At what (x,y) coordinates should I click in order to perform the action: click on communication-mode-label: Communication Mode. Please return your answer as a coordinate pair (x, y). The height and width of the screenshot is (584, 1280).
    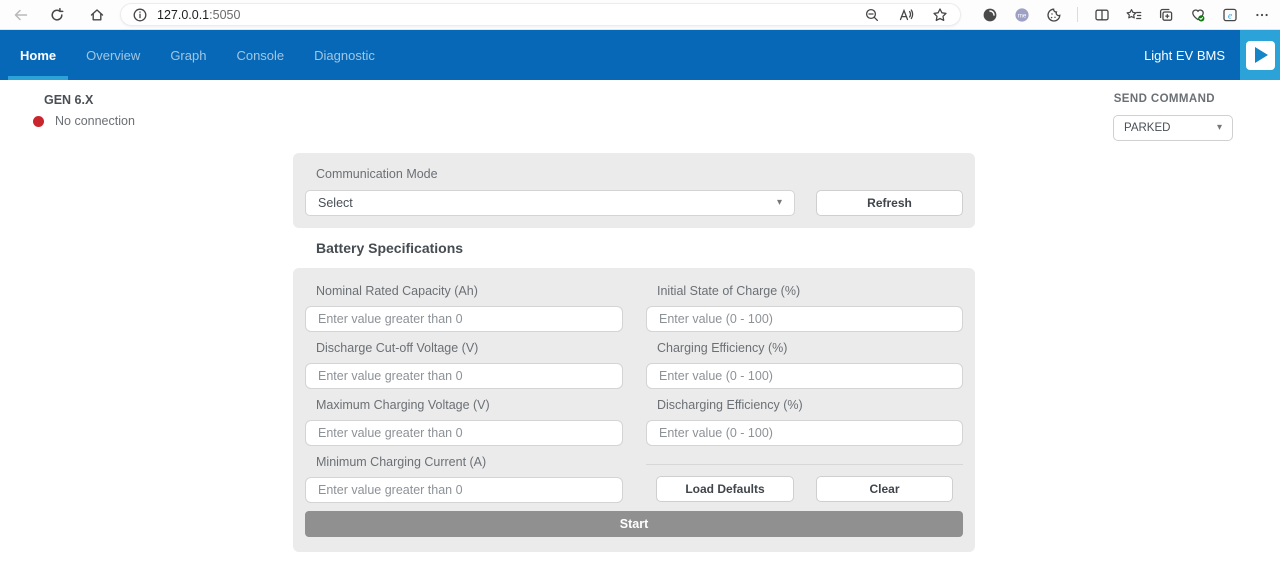
    Looking at the image, I should click on (377, 174).